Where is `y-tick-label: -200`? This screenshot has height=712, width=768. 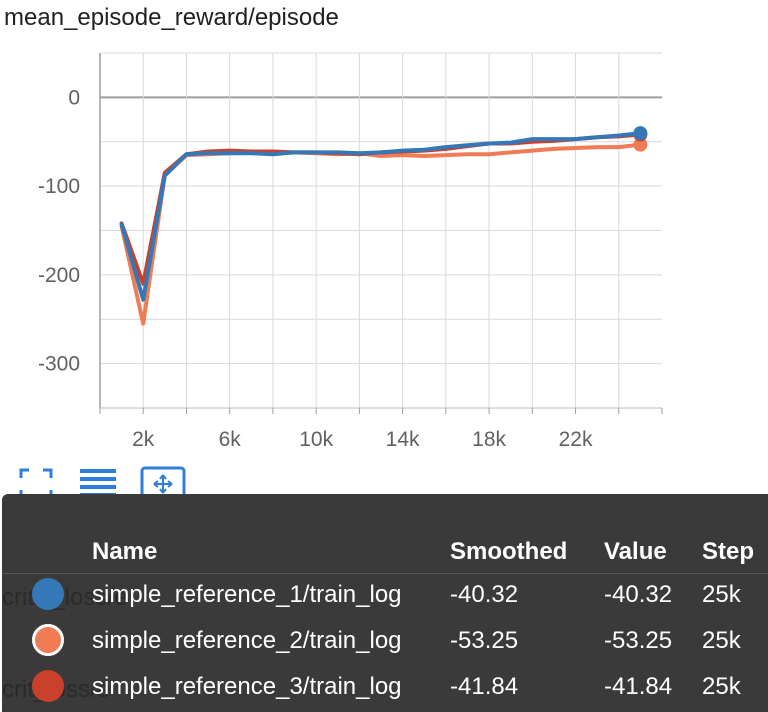 y-tick-label: -200 is located at coordinates (59, 275).